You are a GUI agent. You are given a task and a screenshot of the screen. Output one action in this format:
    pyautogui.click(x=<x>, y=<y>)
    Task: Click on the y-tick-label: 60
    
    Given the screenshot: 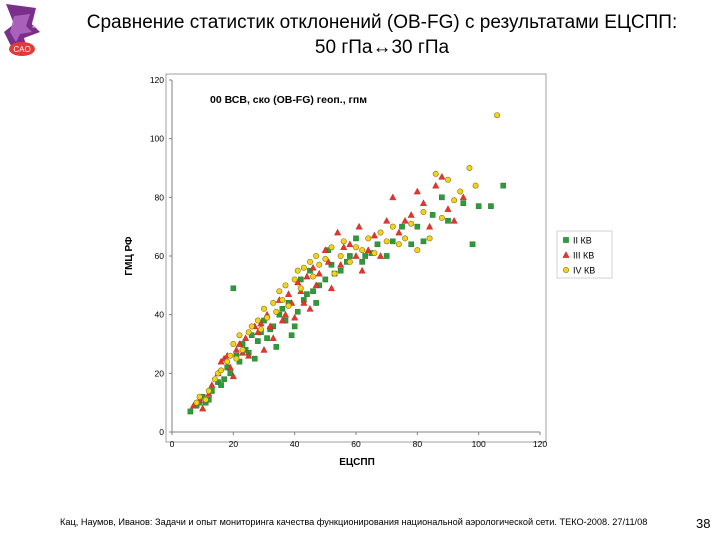 What is the action you would take?
    pyautogui.click(x=160, y=256)
    